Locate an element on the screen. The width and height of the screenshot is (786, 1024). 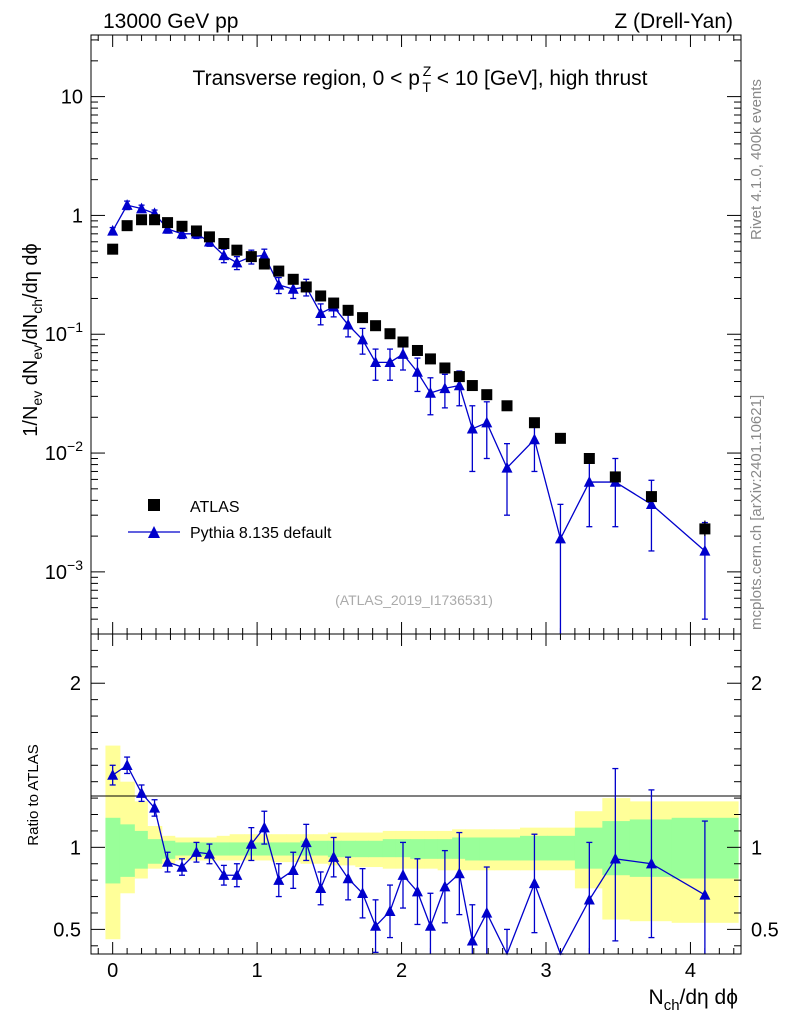
y-tick-exponent: −3 is located at coordinates (75, 565).